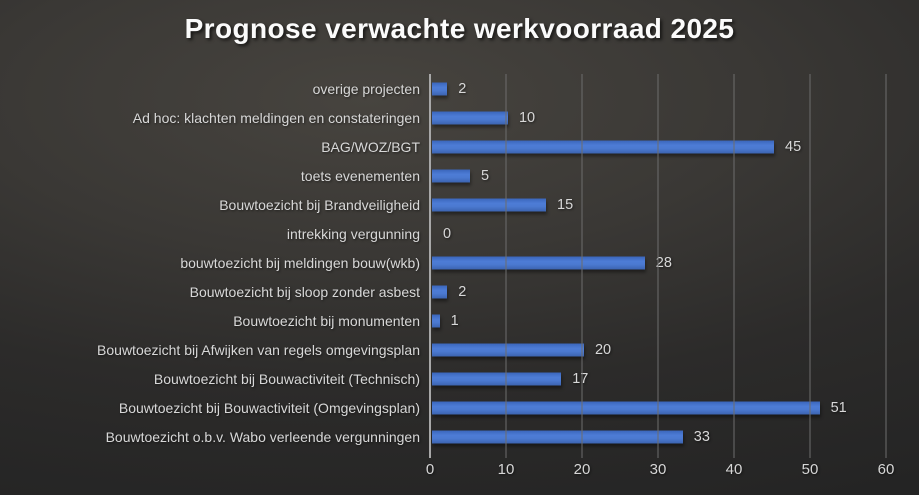  Describe the element at coordinates (580, 379) in the screenshot. I see `value-label: 17` at that location.